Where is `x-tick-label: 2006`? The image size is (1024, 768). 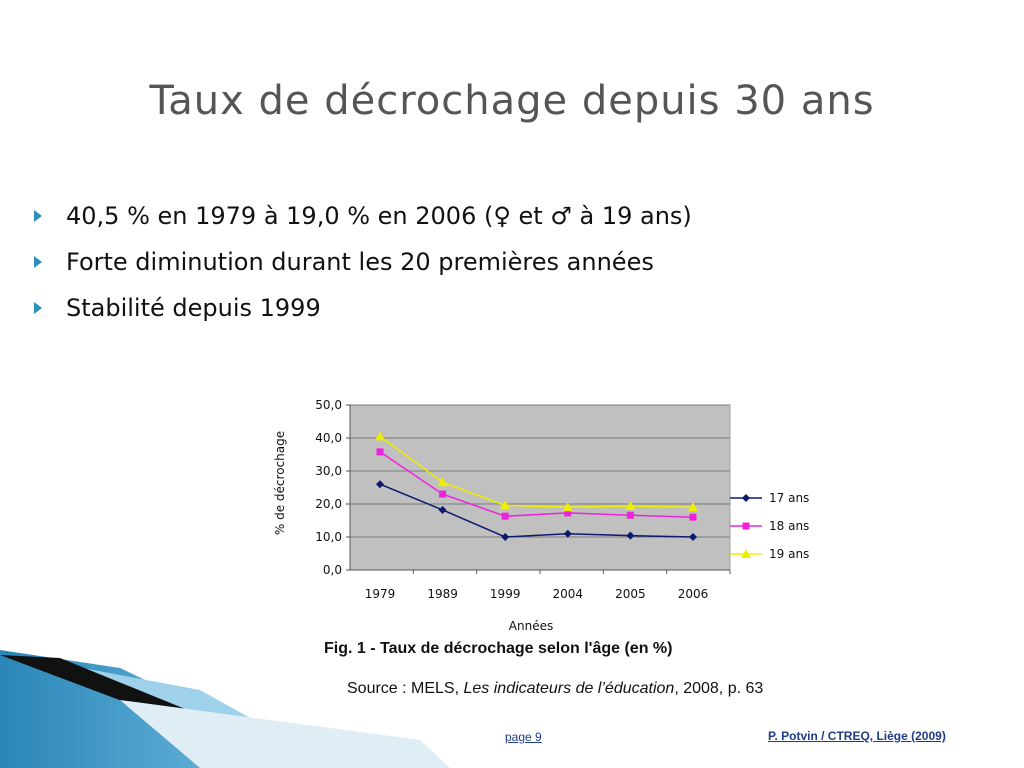
x-tick-label: 2006 is located at coordinates (693, 594).